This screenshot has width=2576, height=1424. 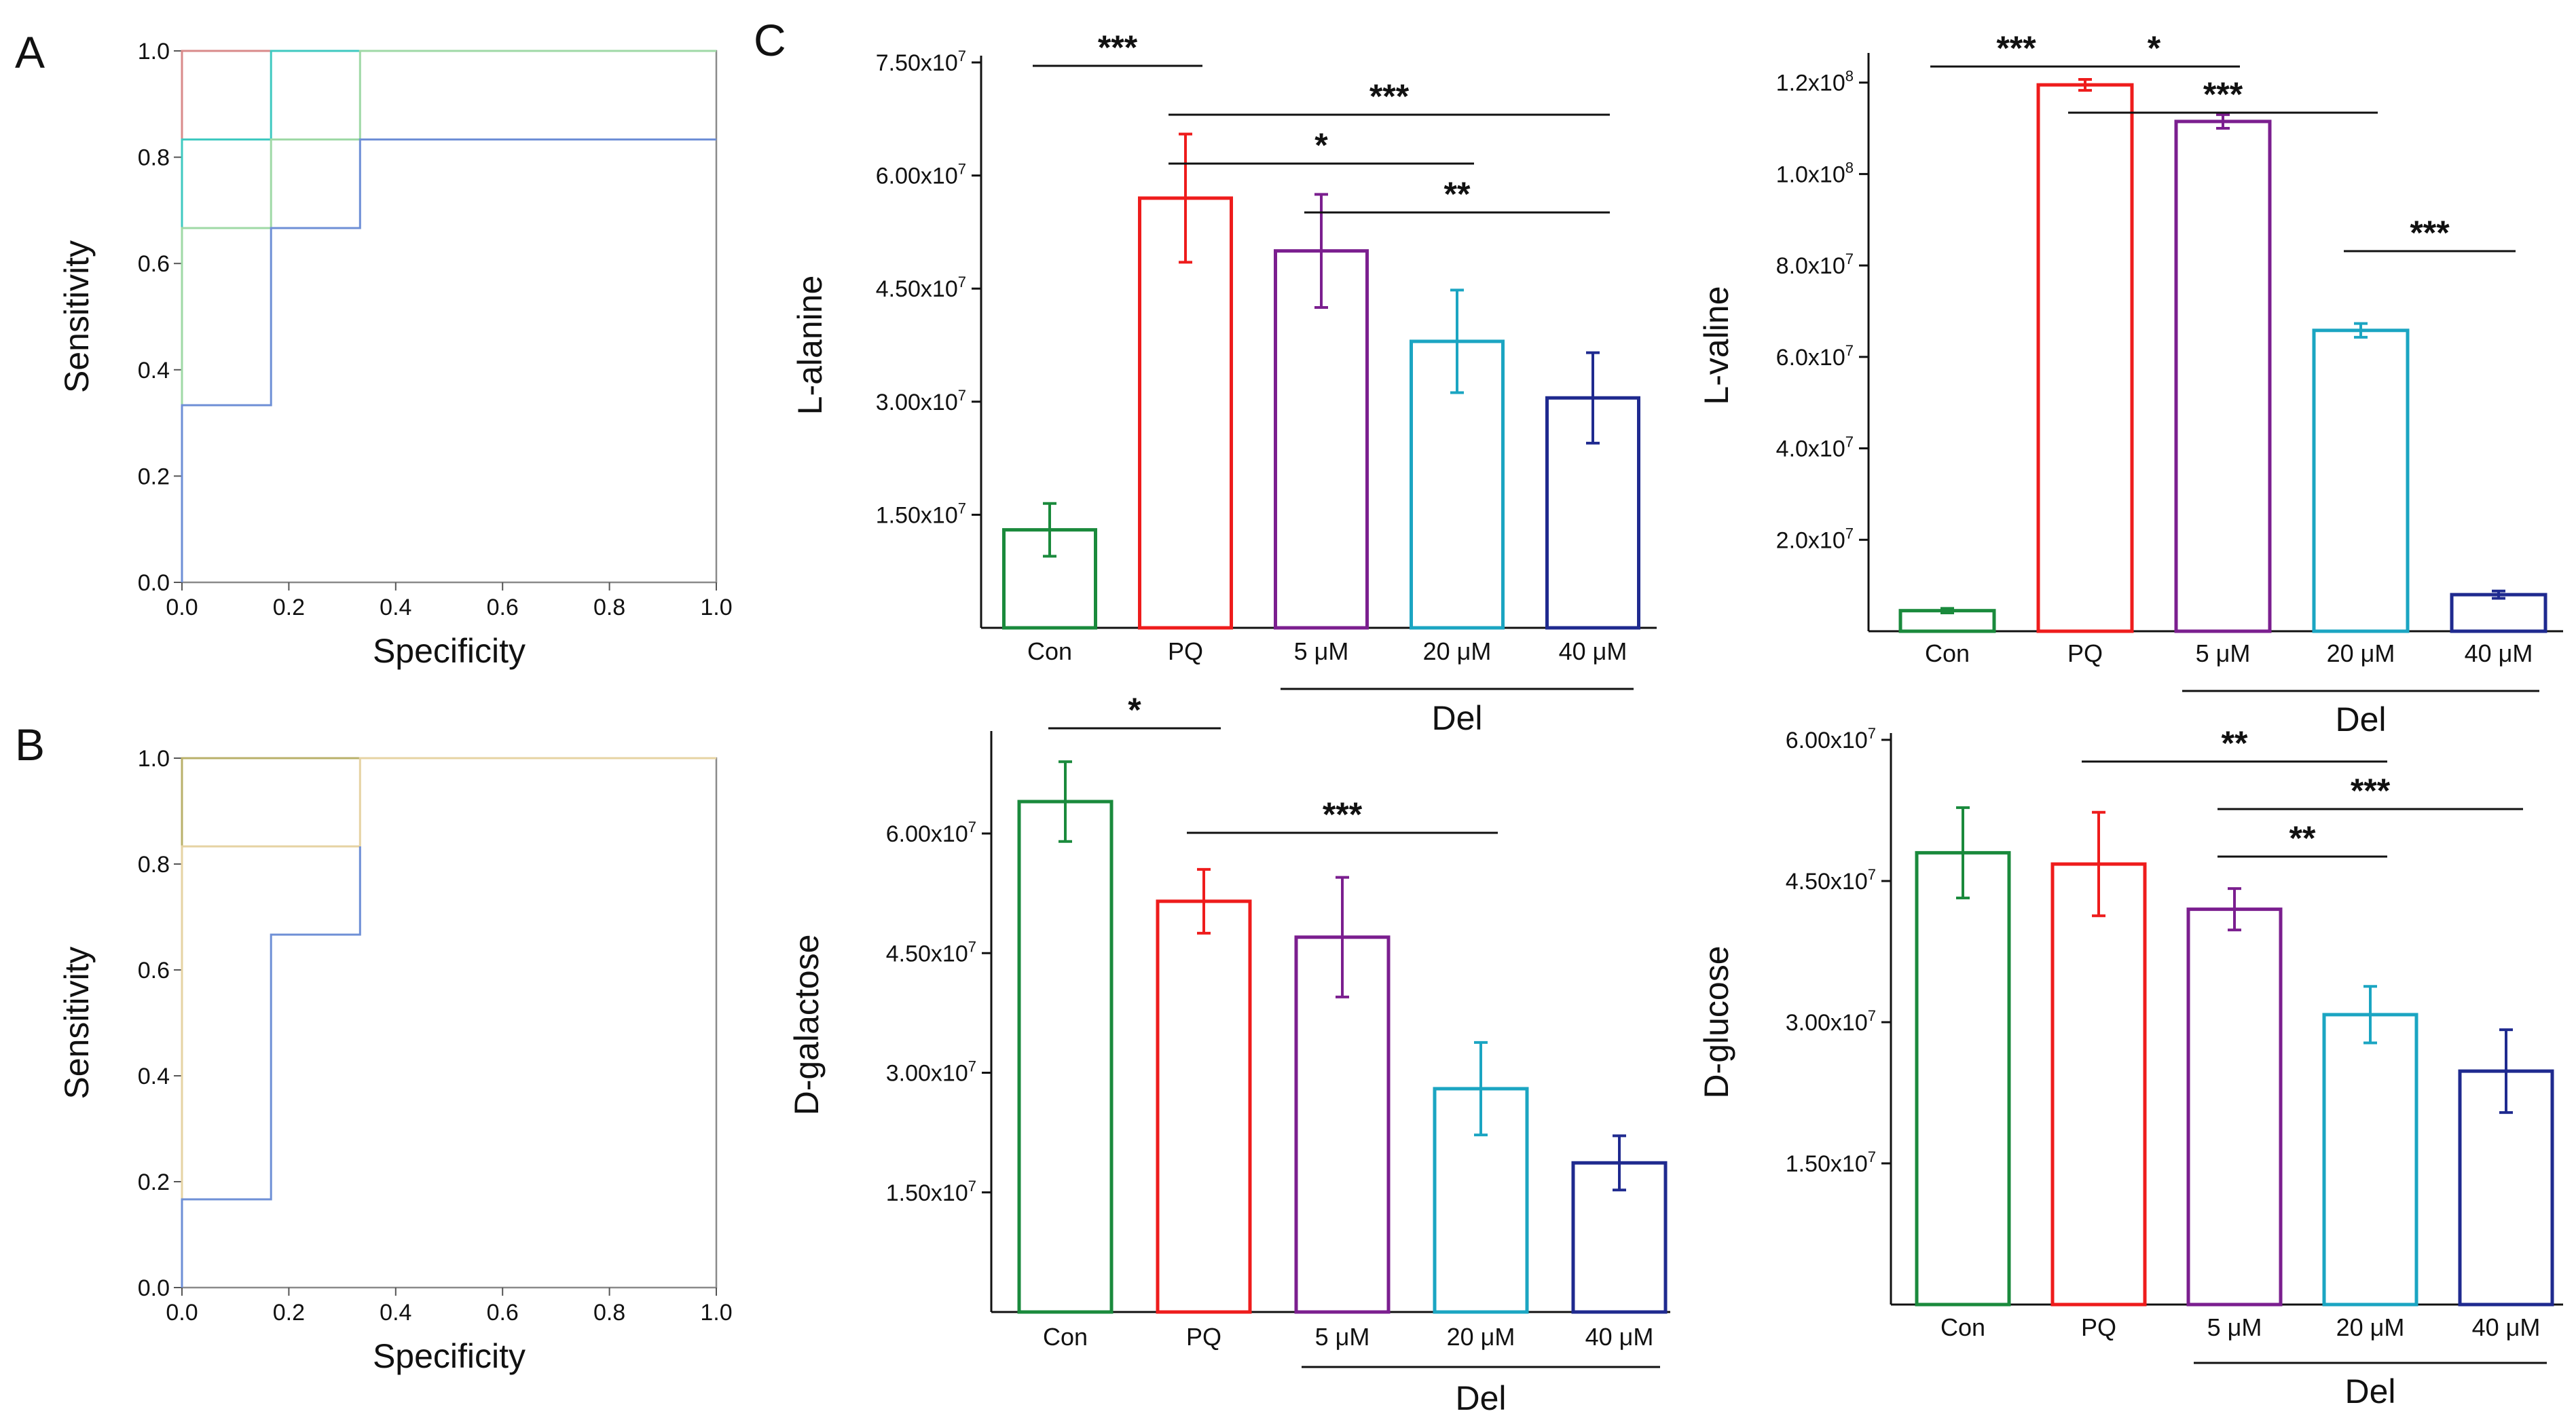 I want to click on roc_A-ytick-label: 0.2, so click(x=154, y=476).